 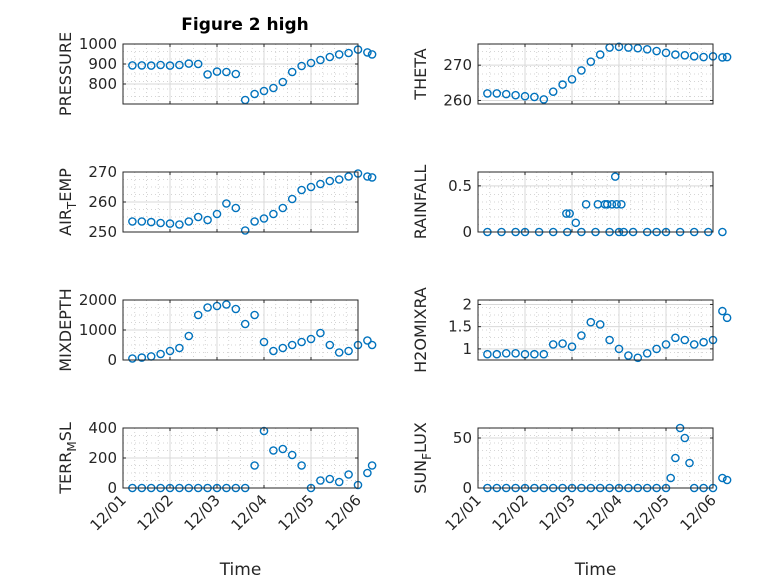 What do you see at coordinates (557, 512) in the screenshot?
I see `x-tick-label: 12/03` at bounding box center [557, 512].